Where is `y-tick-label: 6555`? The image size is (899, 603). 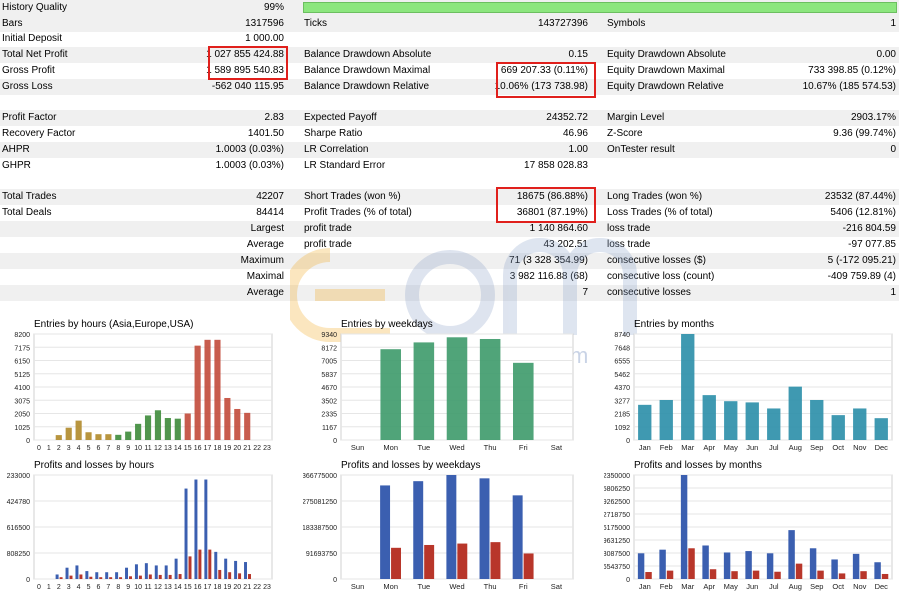
y-tick-label: 6555 is located at coordinates (622, 362).